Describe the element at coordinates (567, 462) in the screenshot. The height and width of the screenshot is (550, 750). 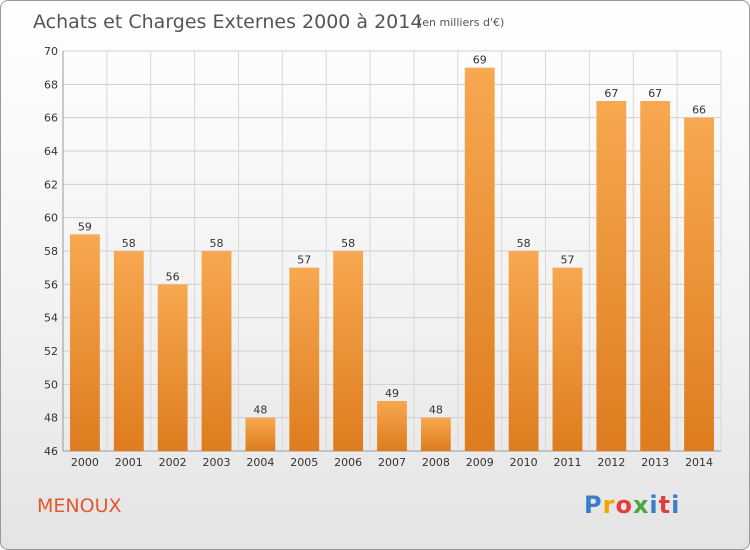
I see `x-tick-label: 2011` at that location.